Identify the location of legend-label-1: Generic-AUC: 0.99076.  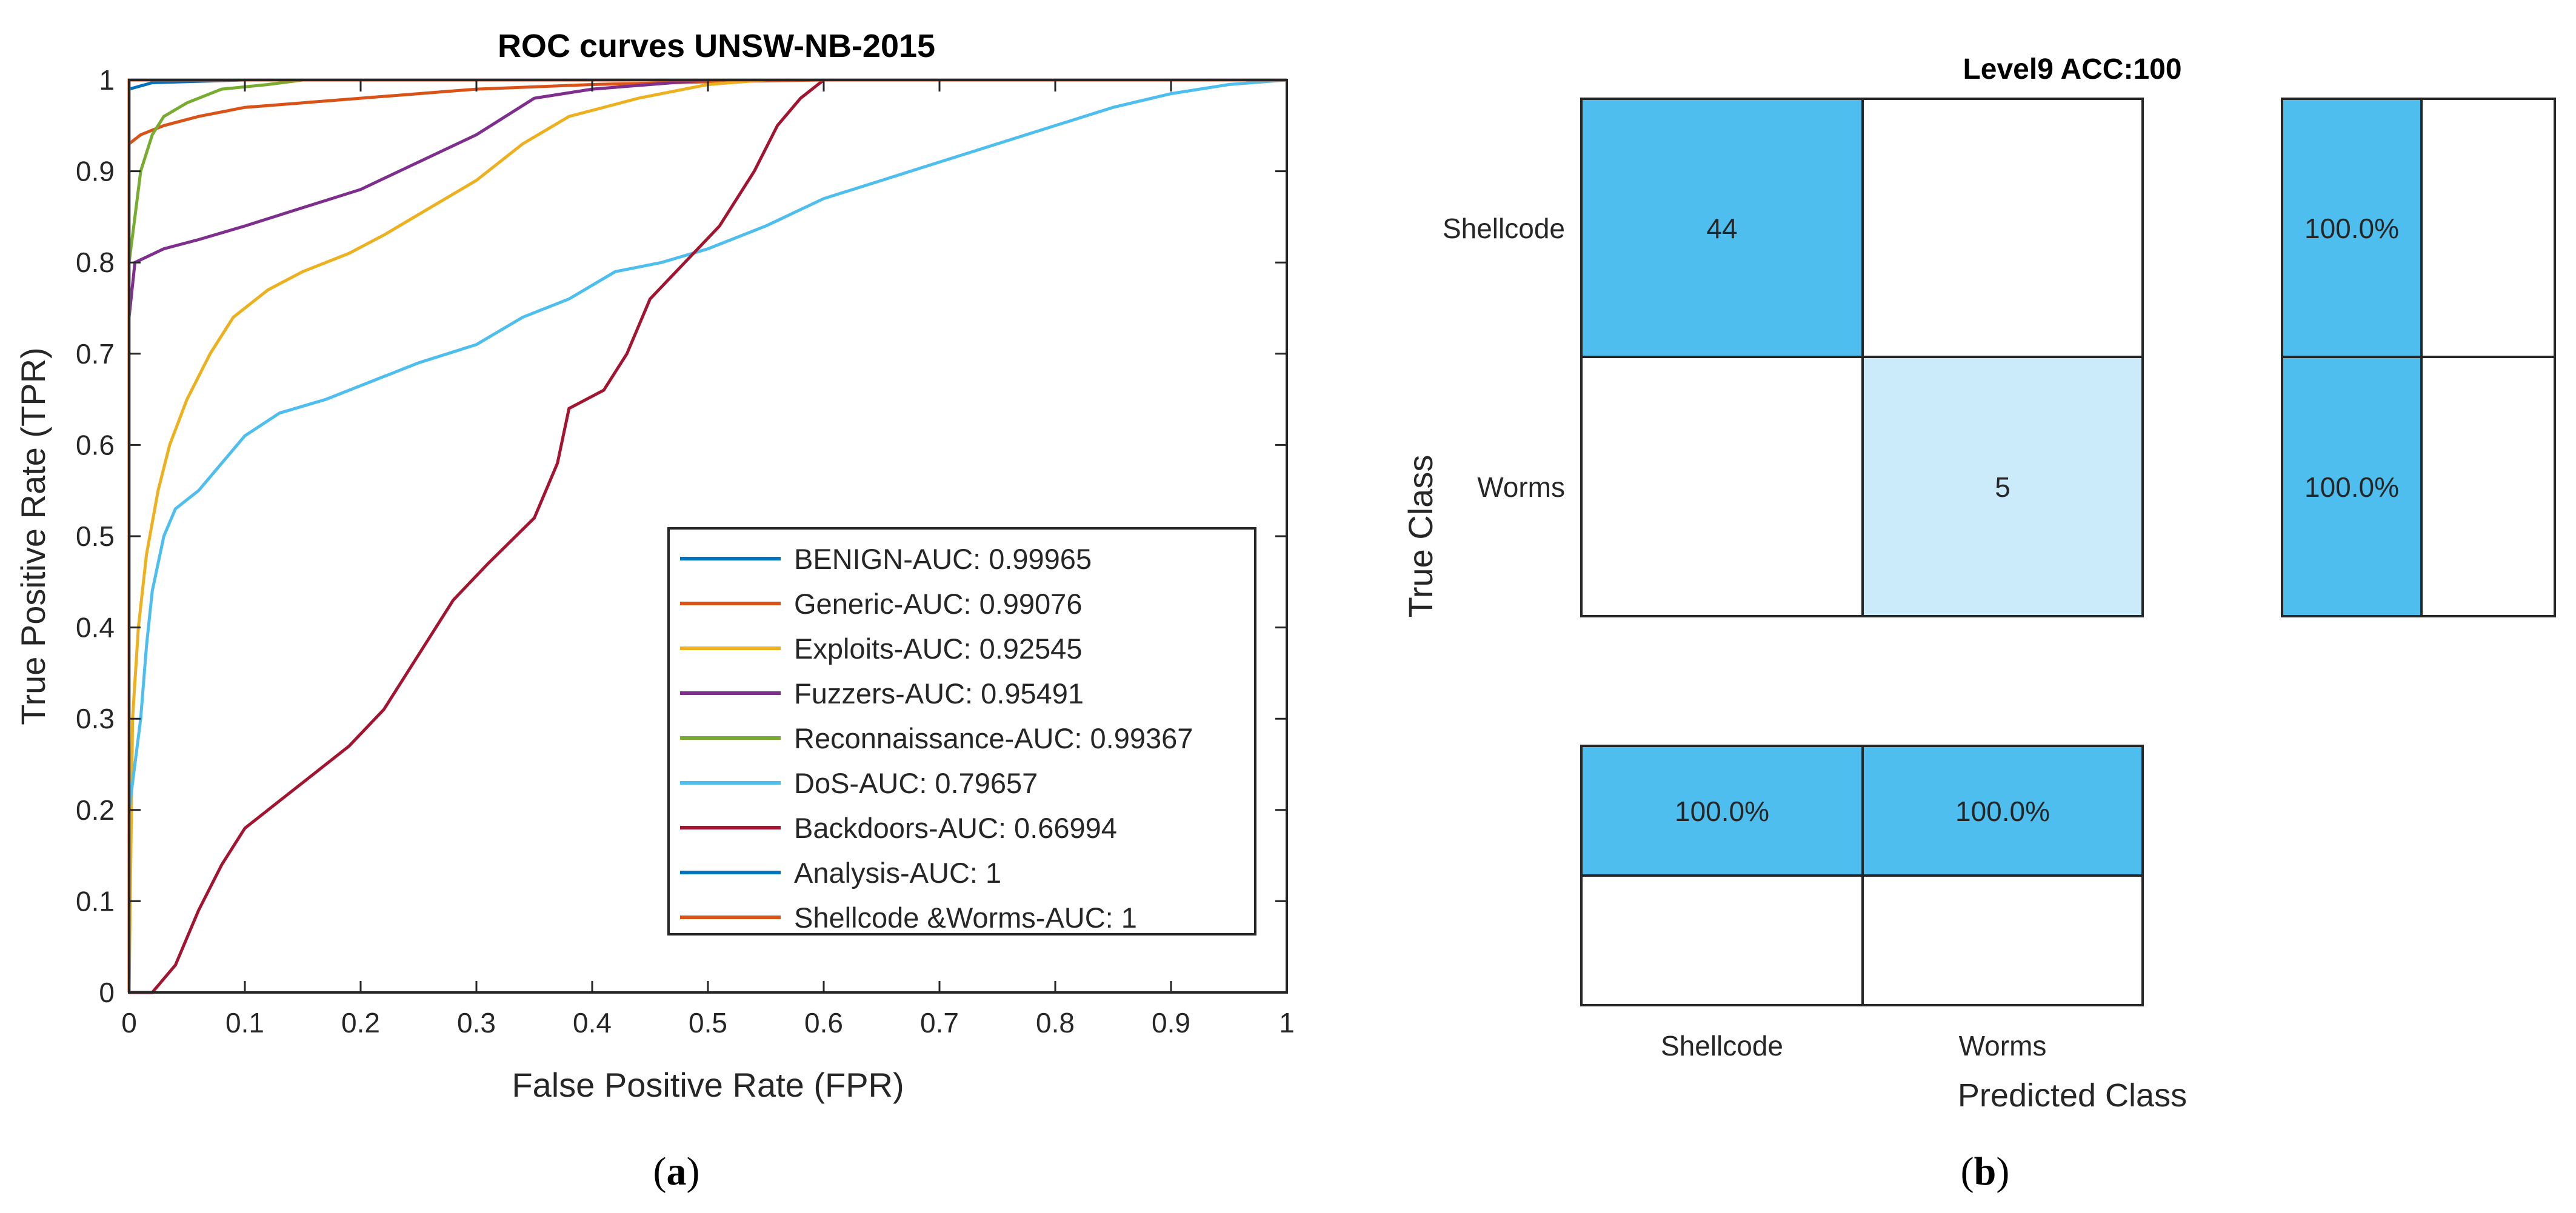
(938, 604).